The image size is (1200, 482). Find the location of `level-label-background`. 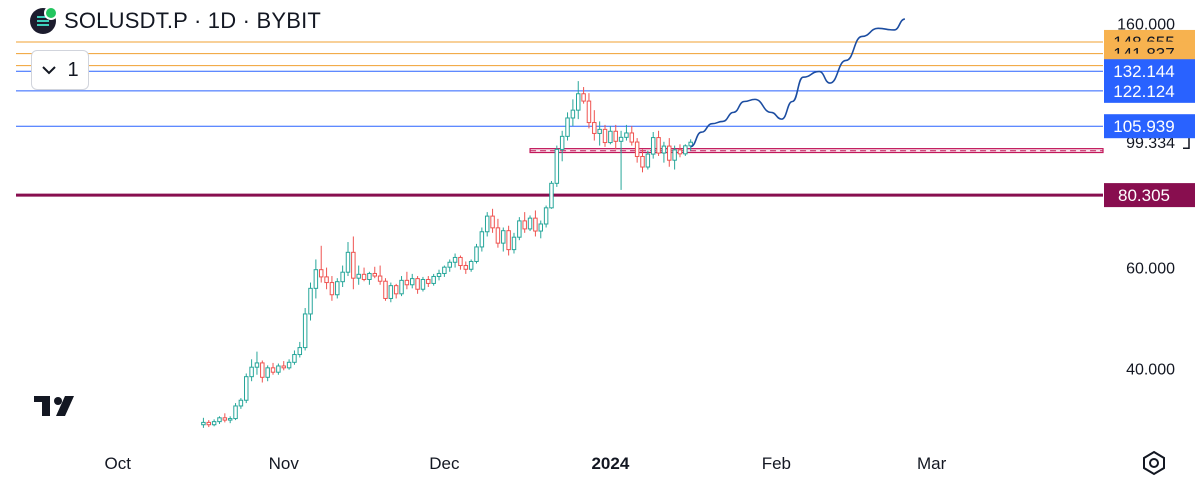

level-label-background is located at coordinates (1149, 126).